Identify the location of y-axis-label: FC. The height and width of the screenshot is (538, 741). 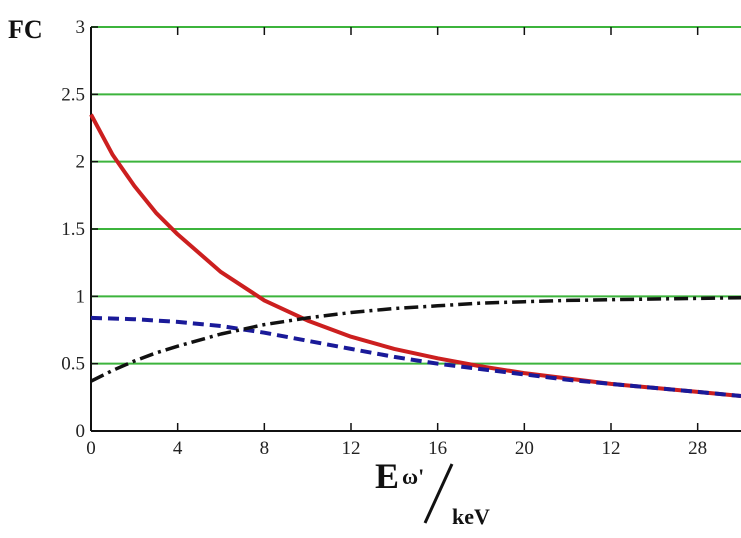
(25, 29).